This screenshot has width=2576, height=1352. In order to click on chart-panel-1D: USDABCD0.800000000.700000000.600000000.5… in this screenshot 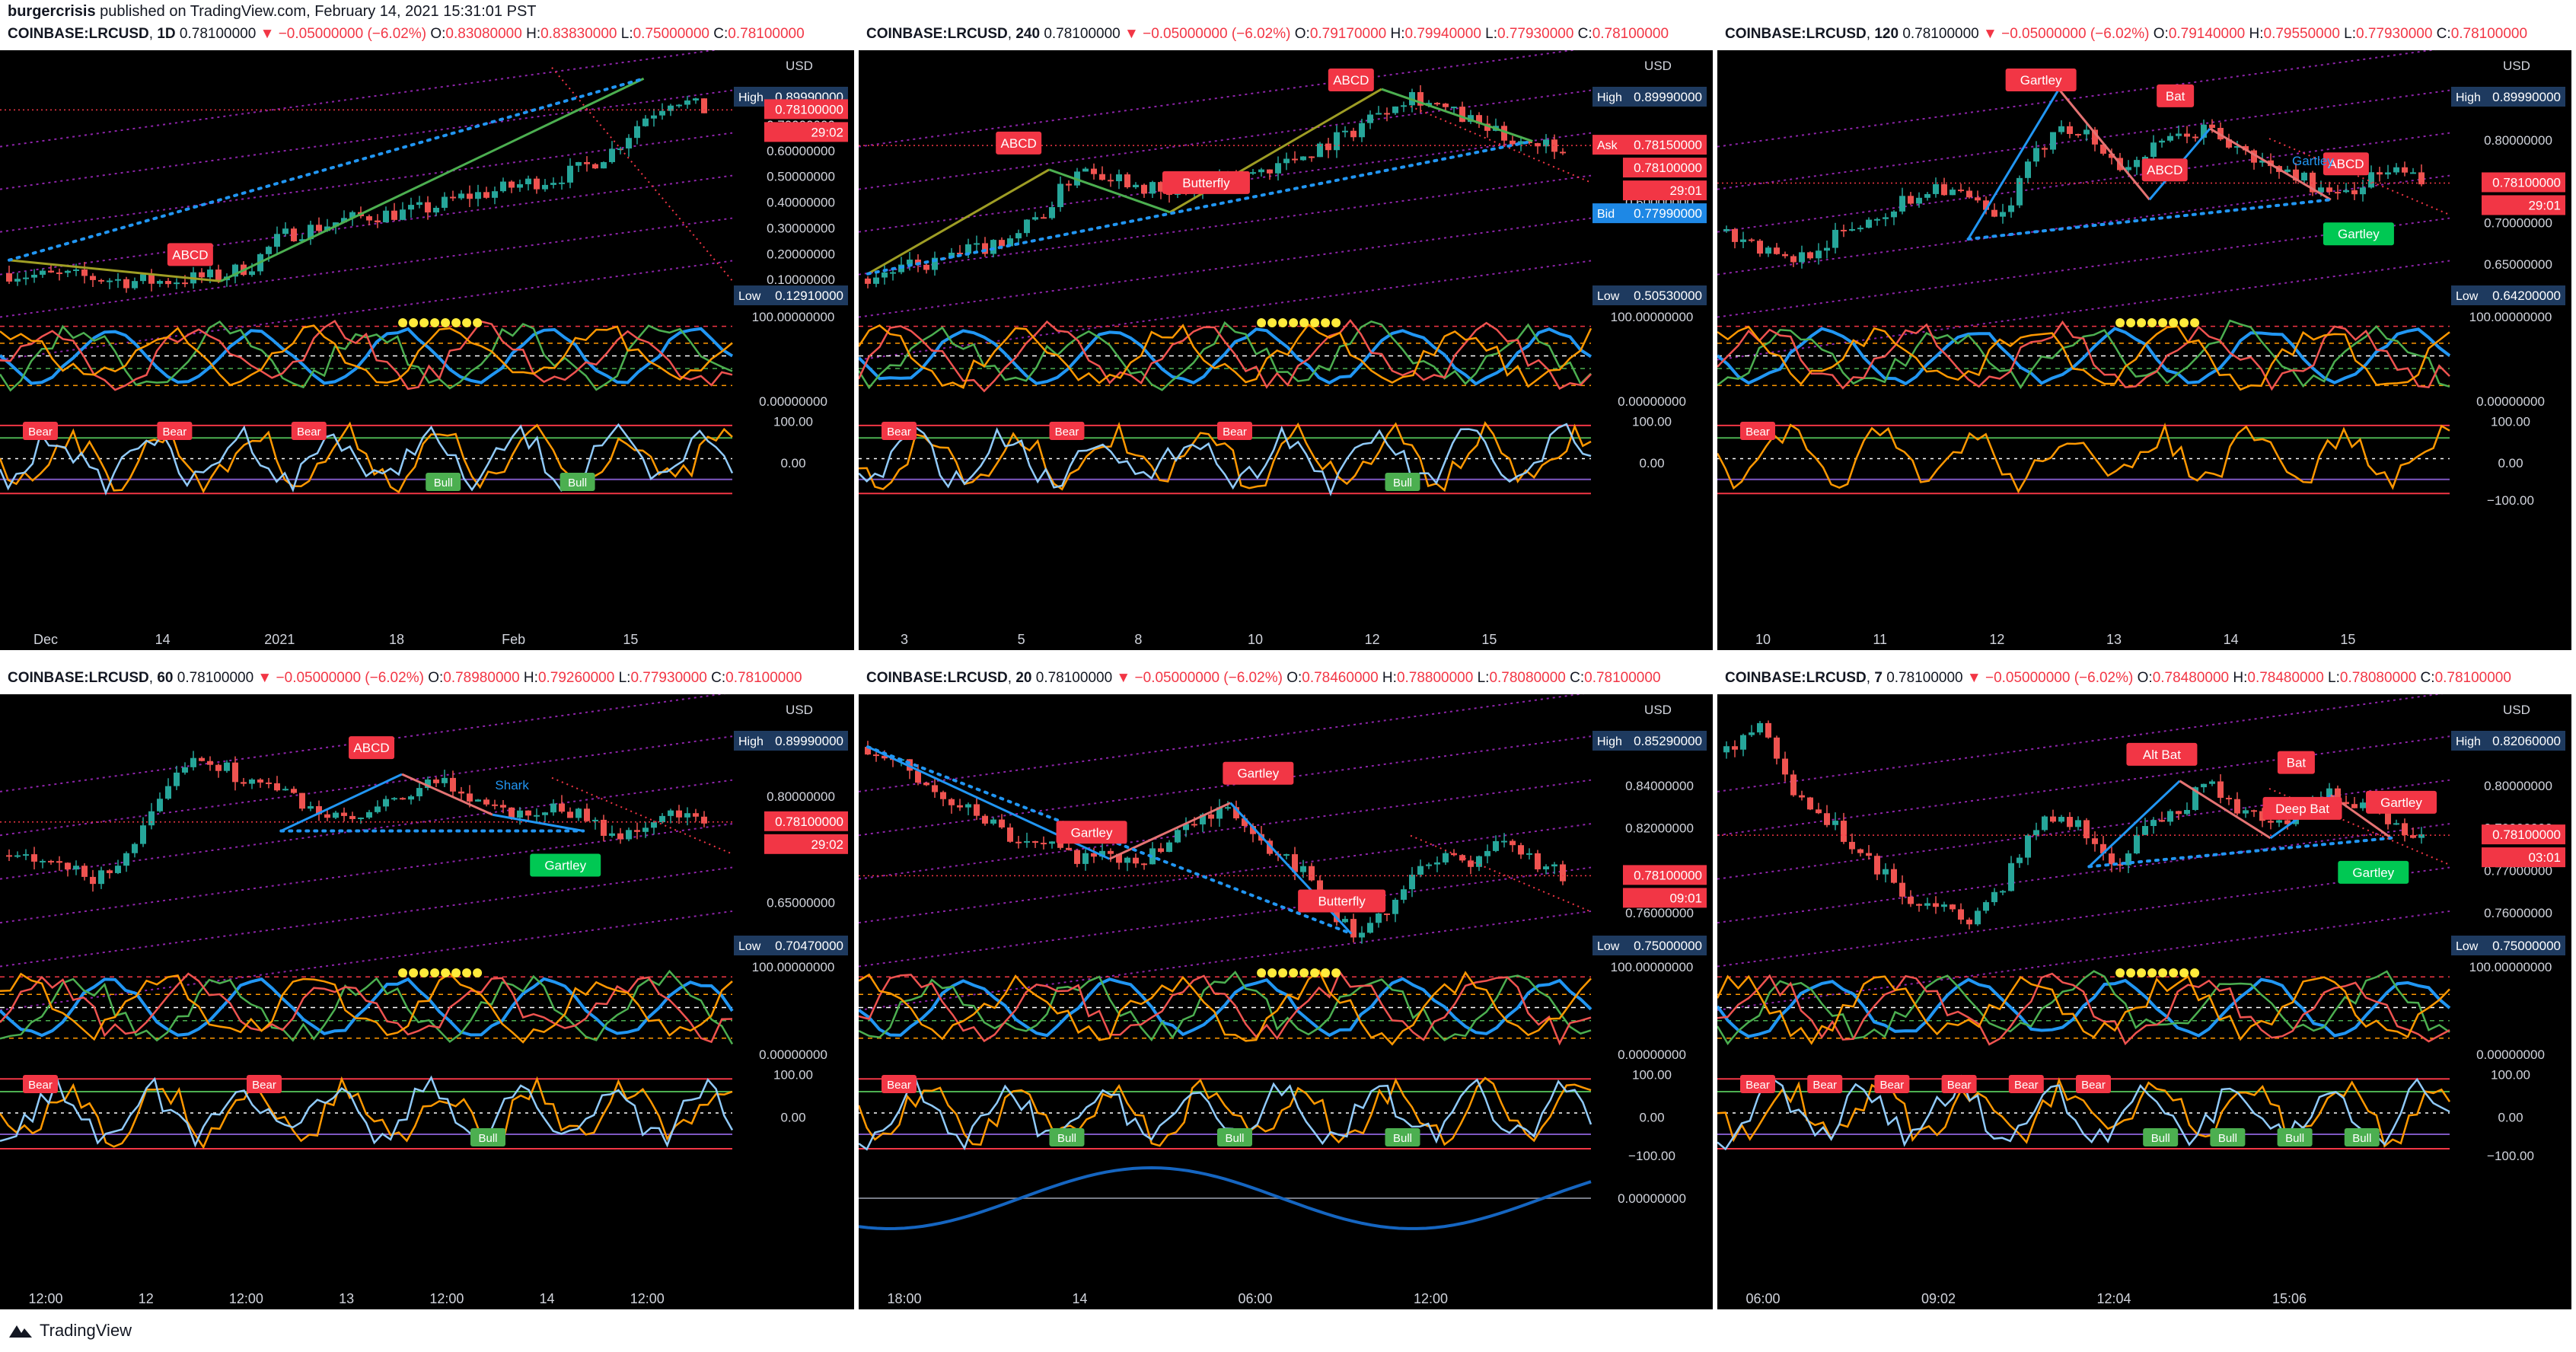, I will do `click(427, 350)`.